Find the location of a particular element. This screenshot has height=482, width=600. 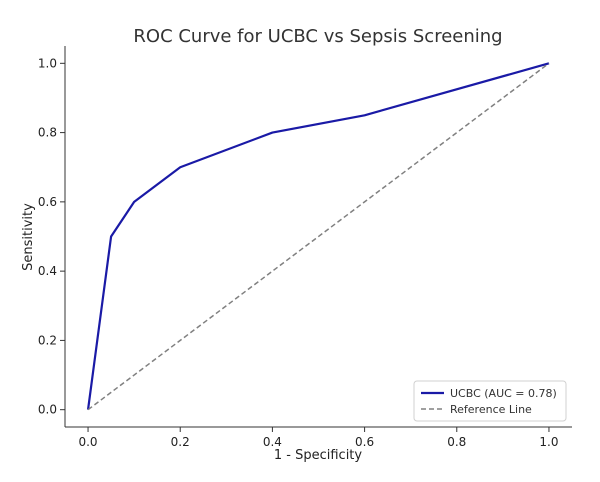

y-tick-label: 0.4 is located at coordinates (47, 271).